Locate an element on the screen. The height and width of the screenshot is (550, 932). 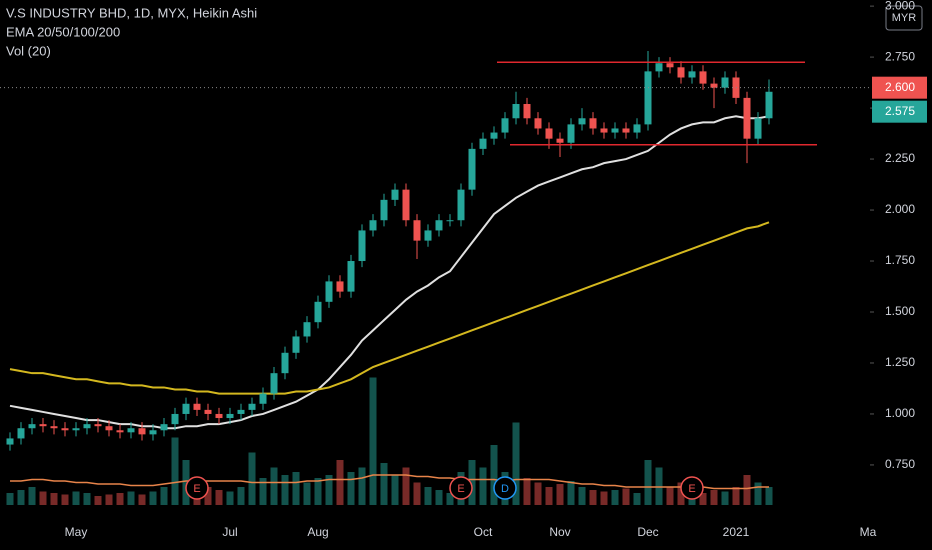
currency: MYR is located at coordinates (904, 18).